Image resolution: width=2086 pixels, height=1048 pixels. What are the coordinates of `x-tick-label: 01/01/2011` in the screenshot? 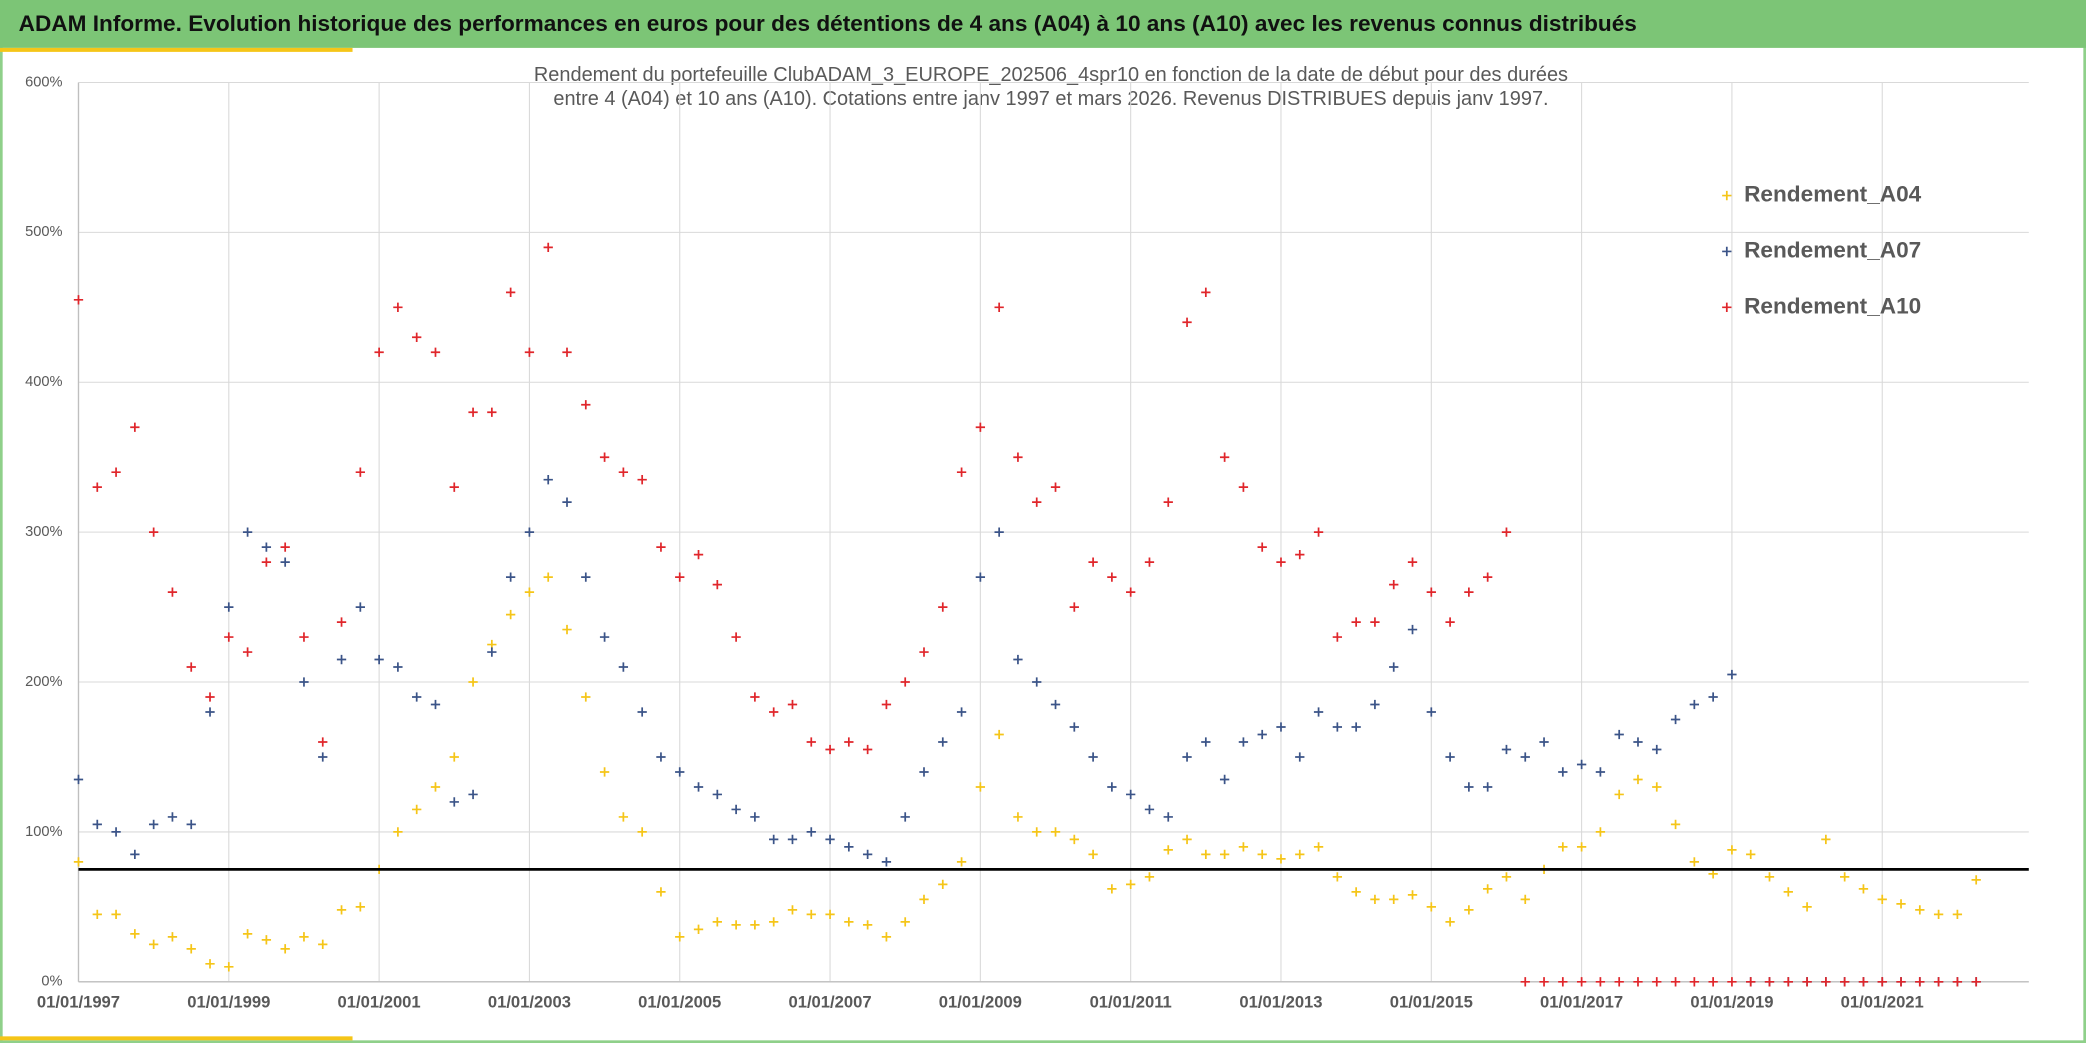 It's located at (1131, 1001).